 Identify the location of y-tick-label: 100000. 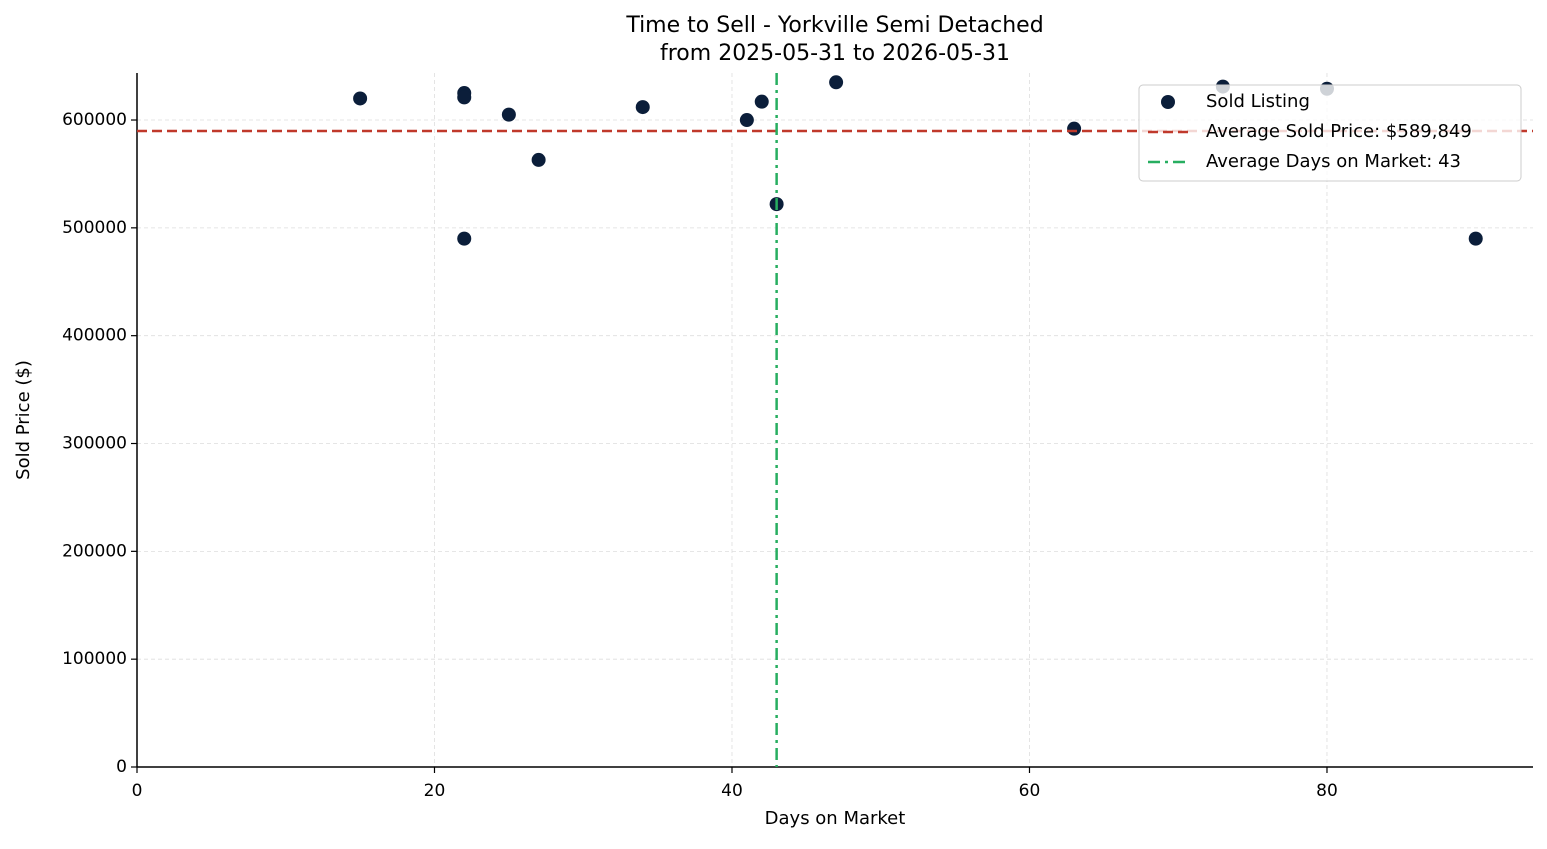
(94, 659).